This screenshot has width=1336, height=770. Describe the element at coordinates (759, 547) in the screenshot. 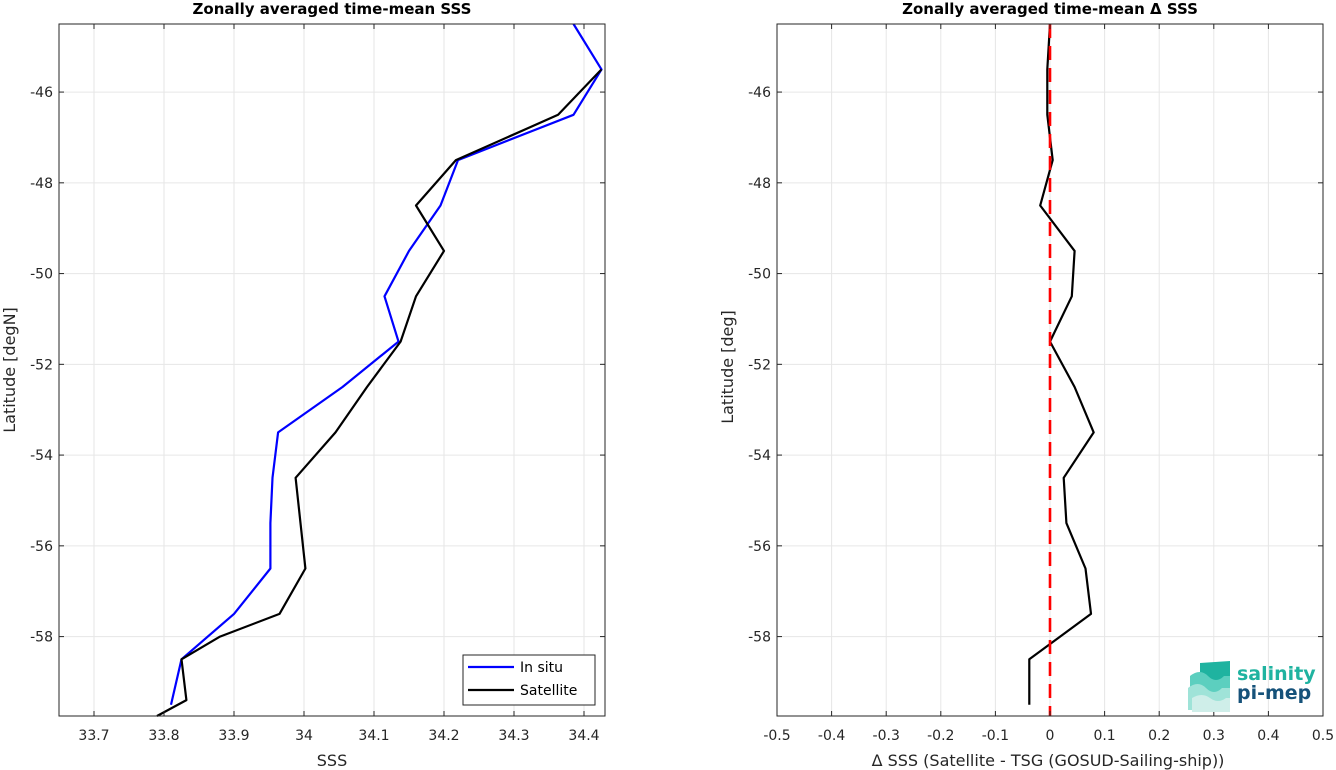

I see `delta-sss-y-tick-label: -56` at that location.